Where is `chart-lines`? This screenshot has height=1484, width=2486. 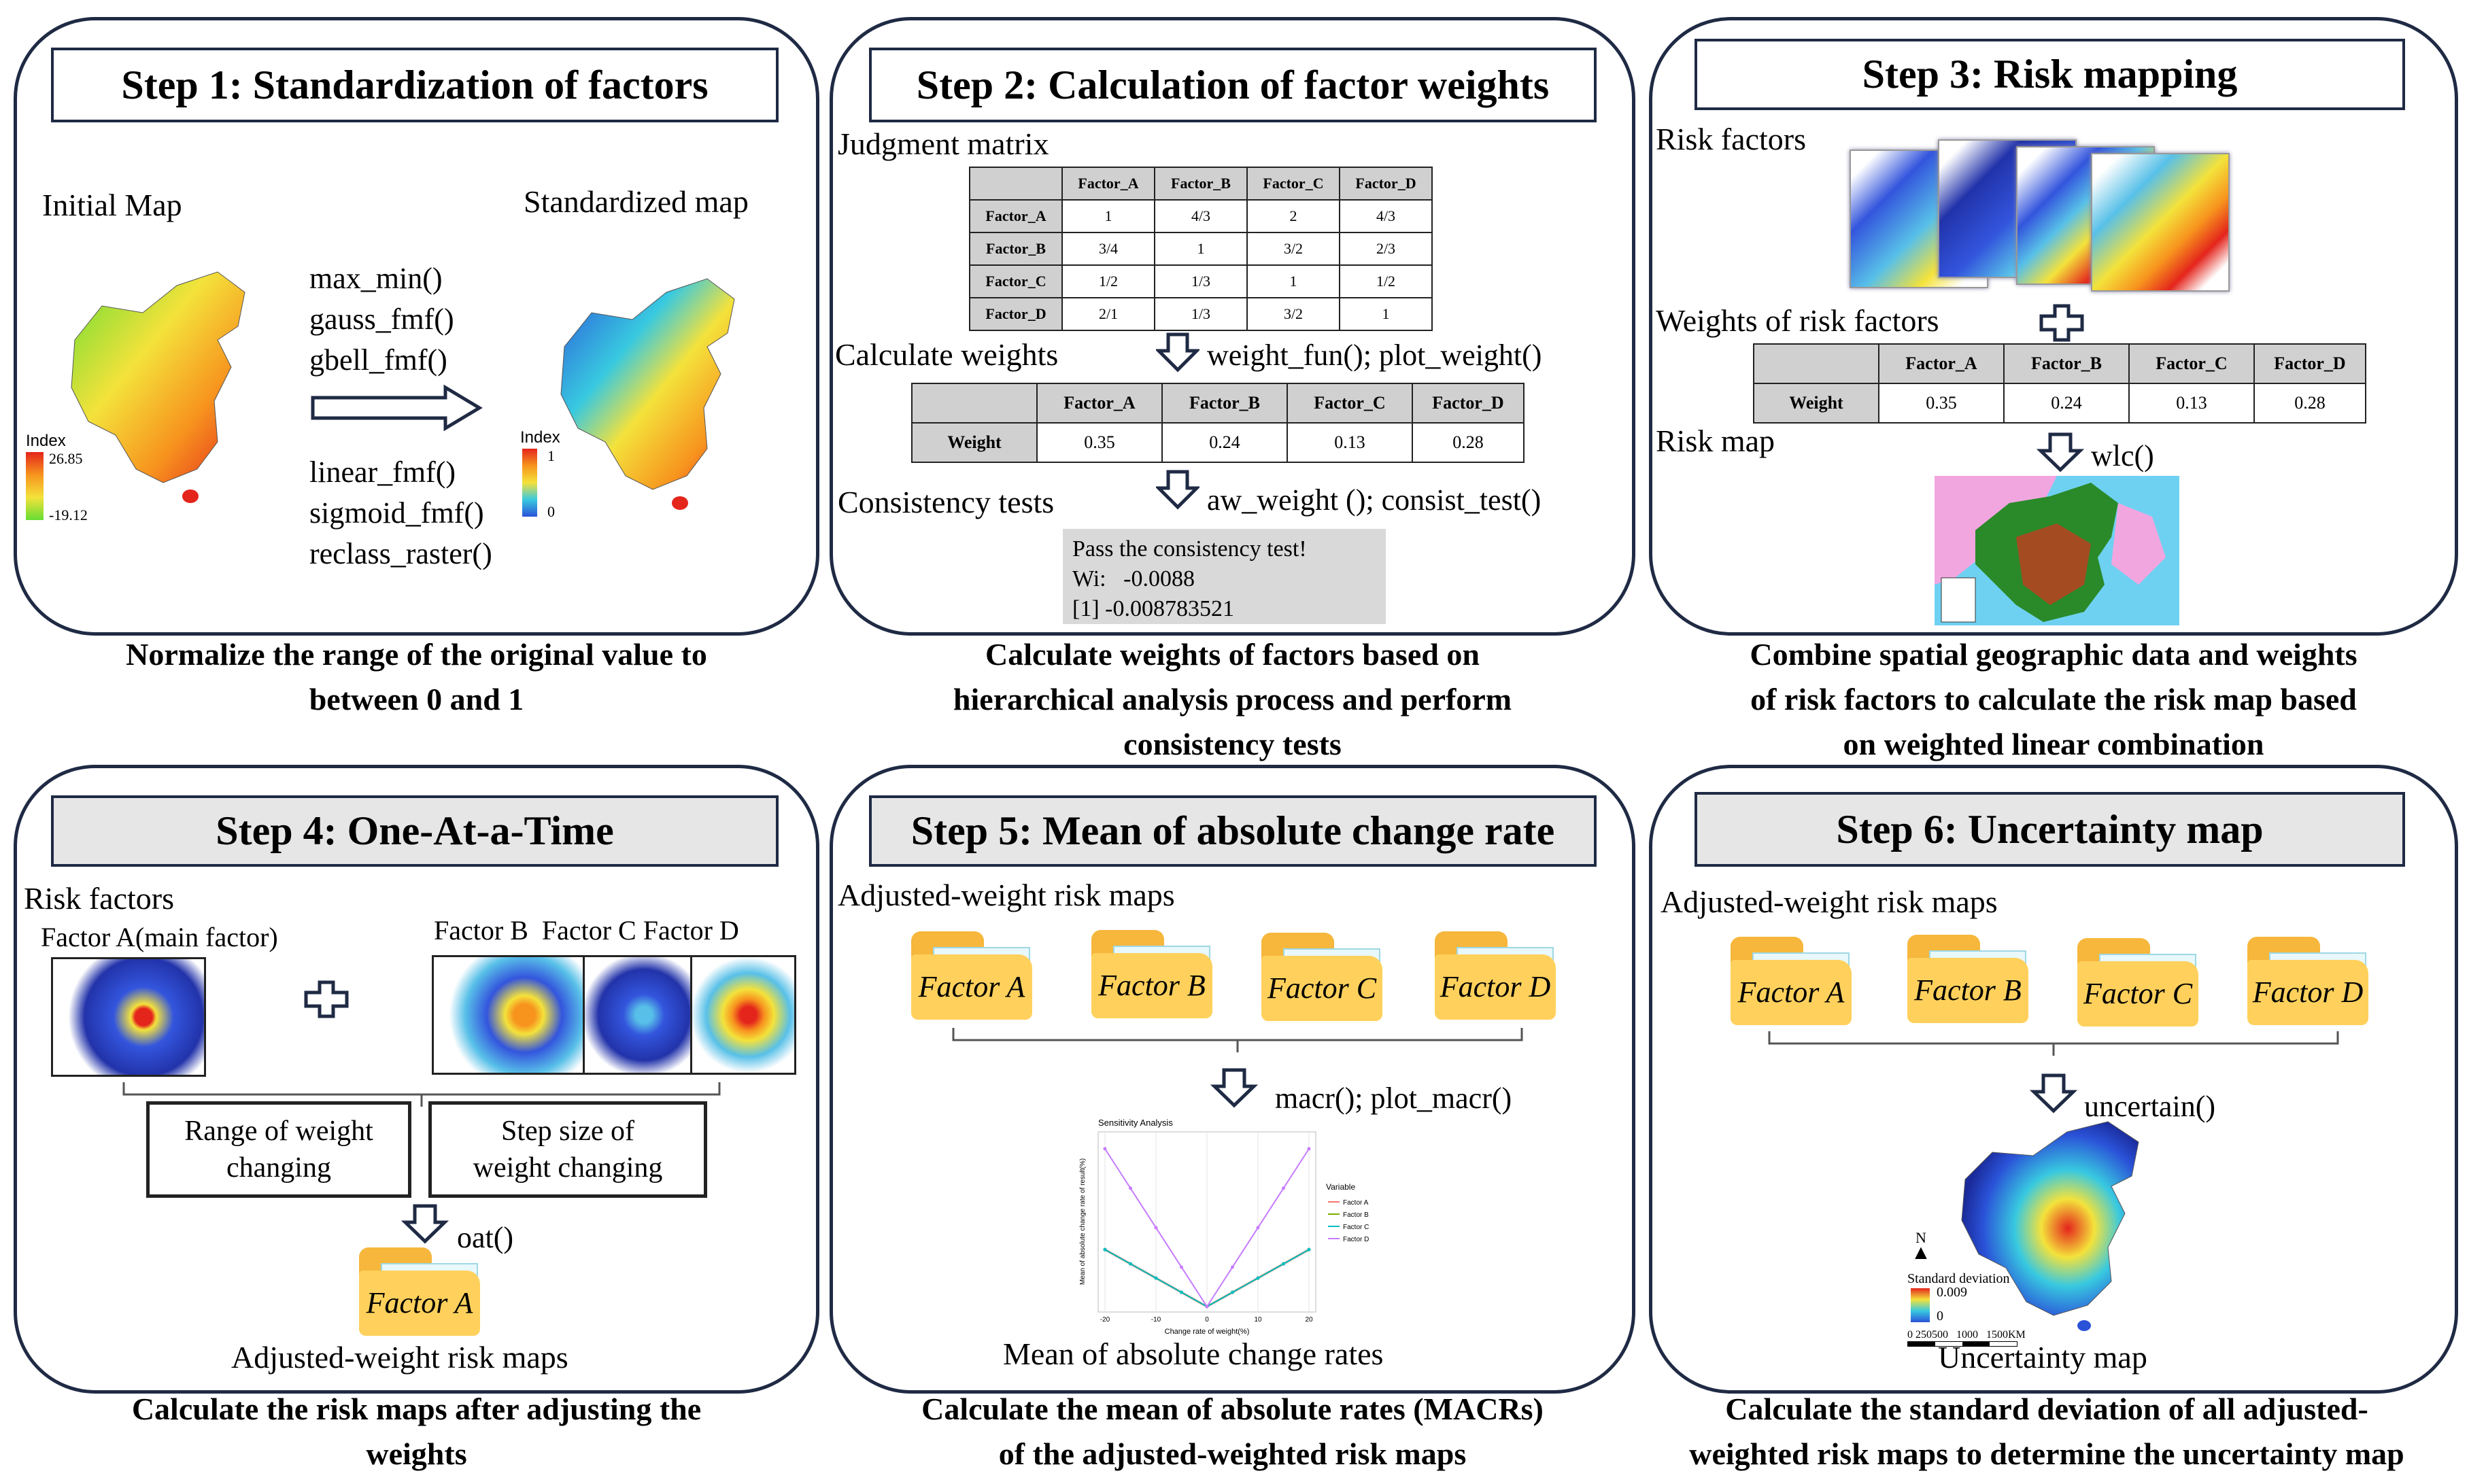
chart-lines is located at coordinates (1207, 1228).